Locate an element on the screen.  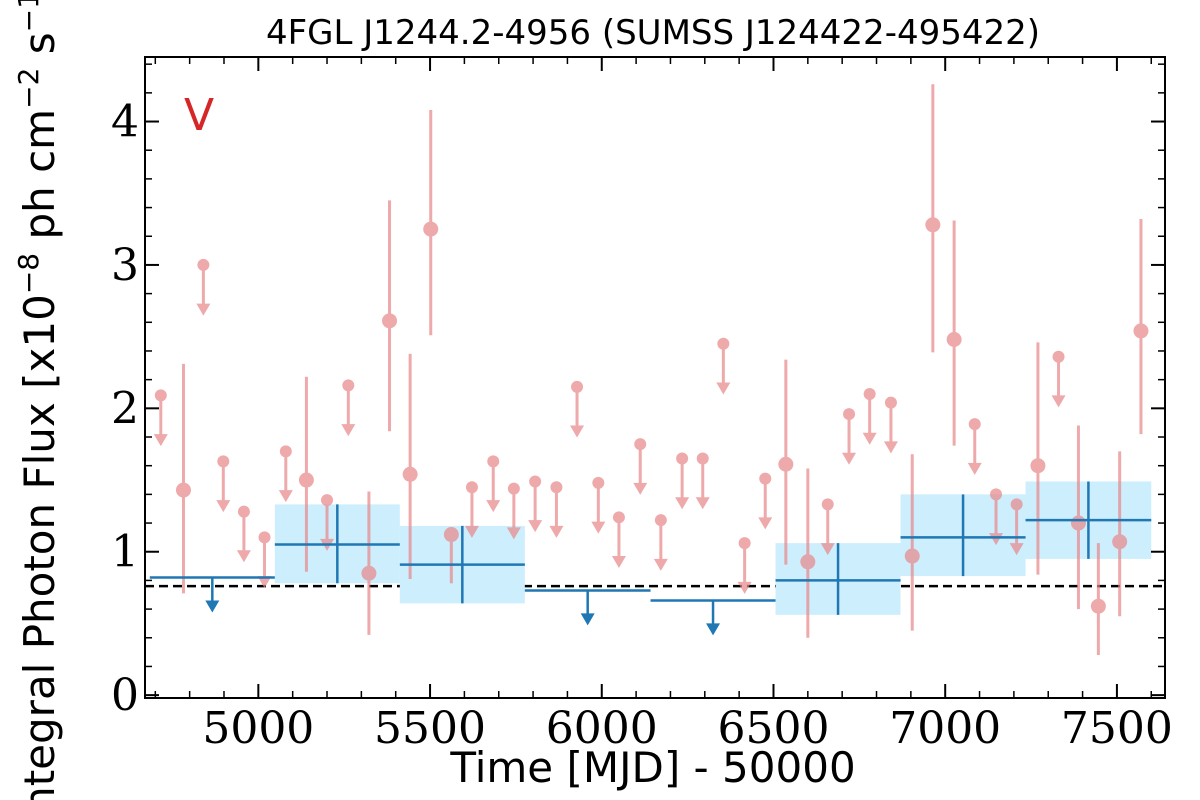
panel-label: V is located at coordinates (199, 115).